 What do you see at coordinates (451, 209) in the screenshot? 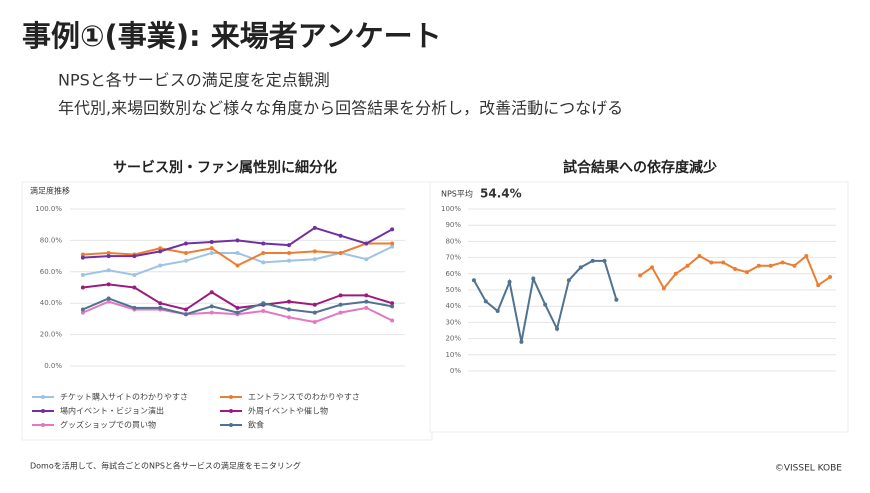
I see `y-tick-label: 100%` at bounding box center [451, 209].